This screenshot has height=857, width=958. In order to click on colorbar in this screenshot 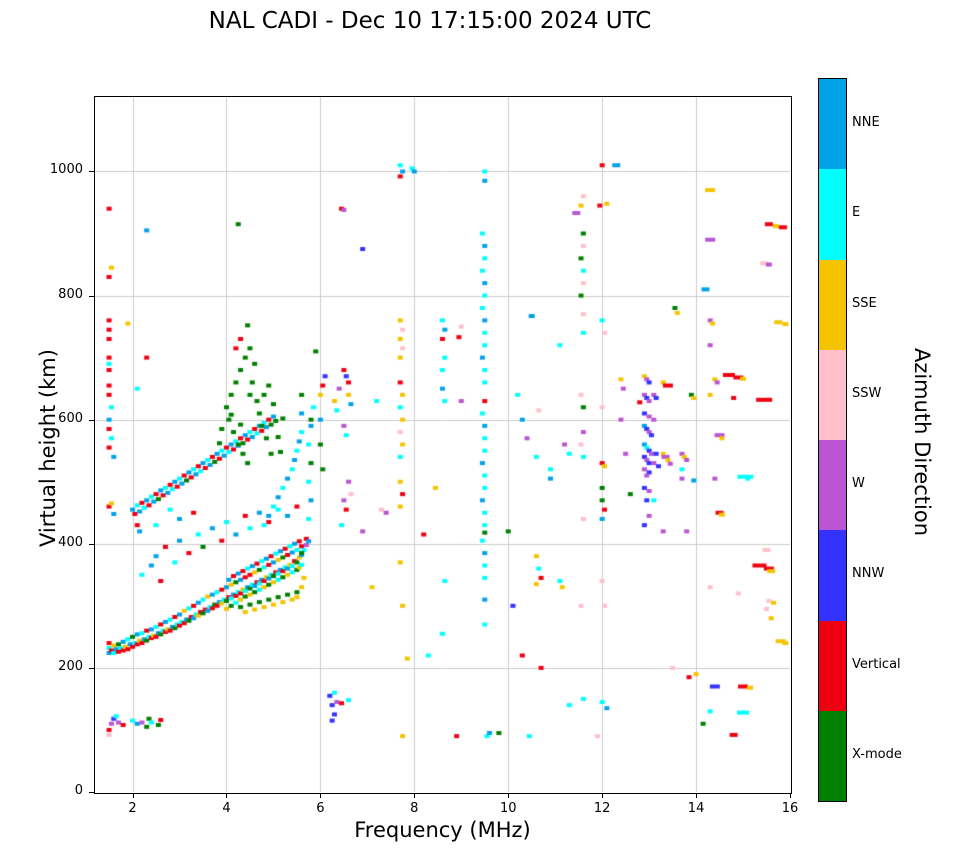, I will do `click(832, 440)`.